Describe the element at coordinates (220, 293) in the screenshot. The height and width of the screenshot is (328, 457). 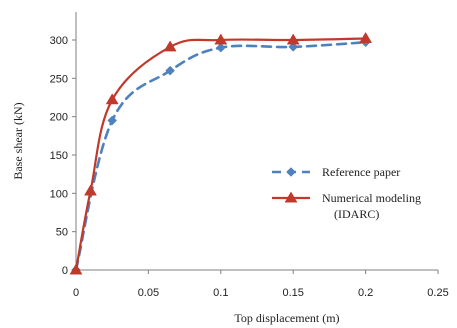
I see `x-tick-label: 0.1` at that location.